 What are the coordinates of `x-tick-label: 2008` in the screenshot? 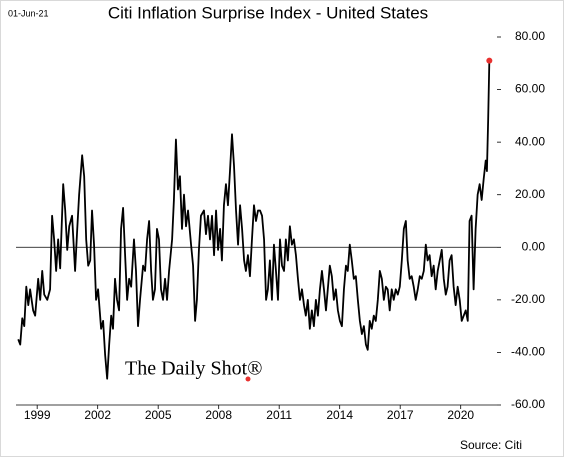 It's located at (218, 415).